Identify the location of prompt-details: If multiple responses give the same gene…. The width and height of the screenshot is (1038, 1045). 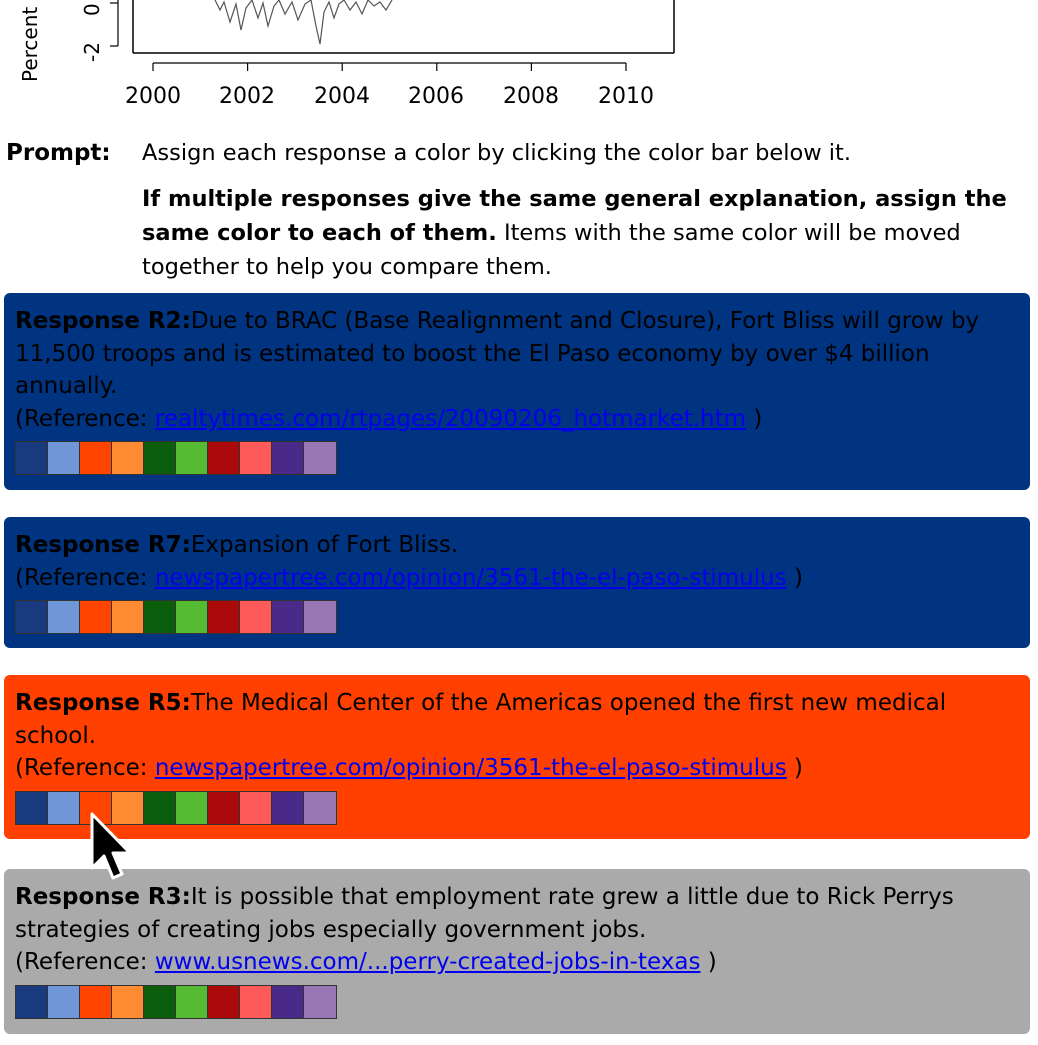
(582, 233).